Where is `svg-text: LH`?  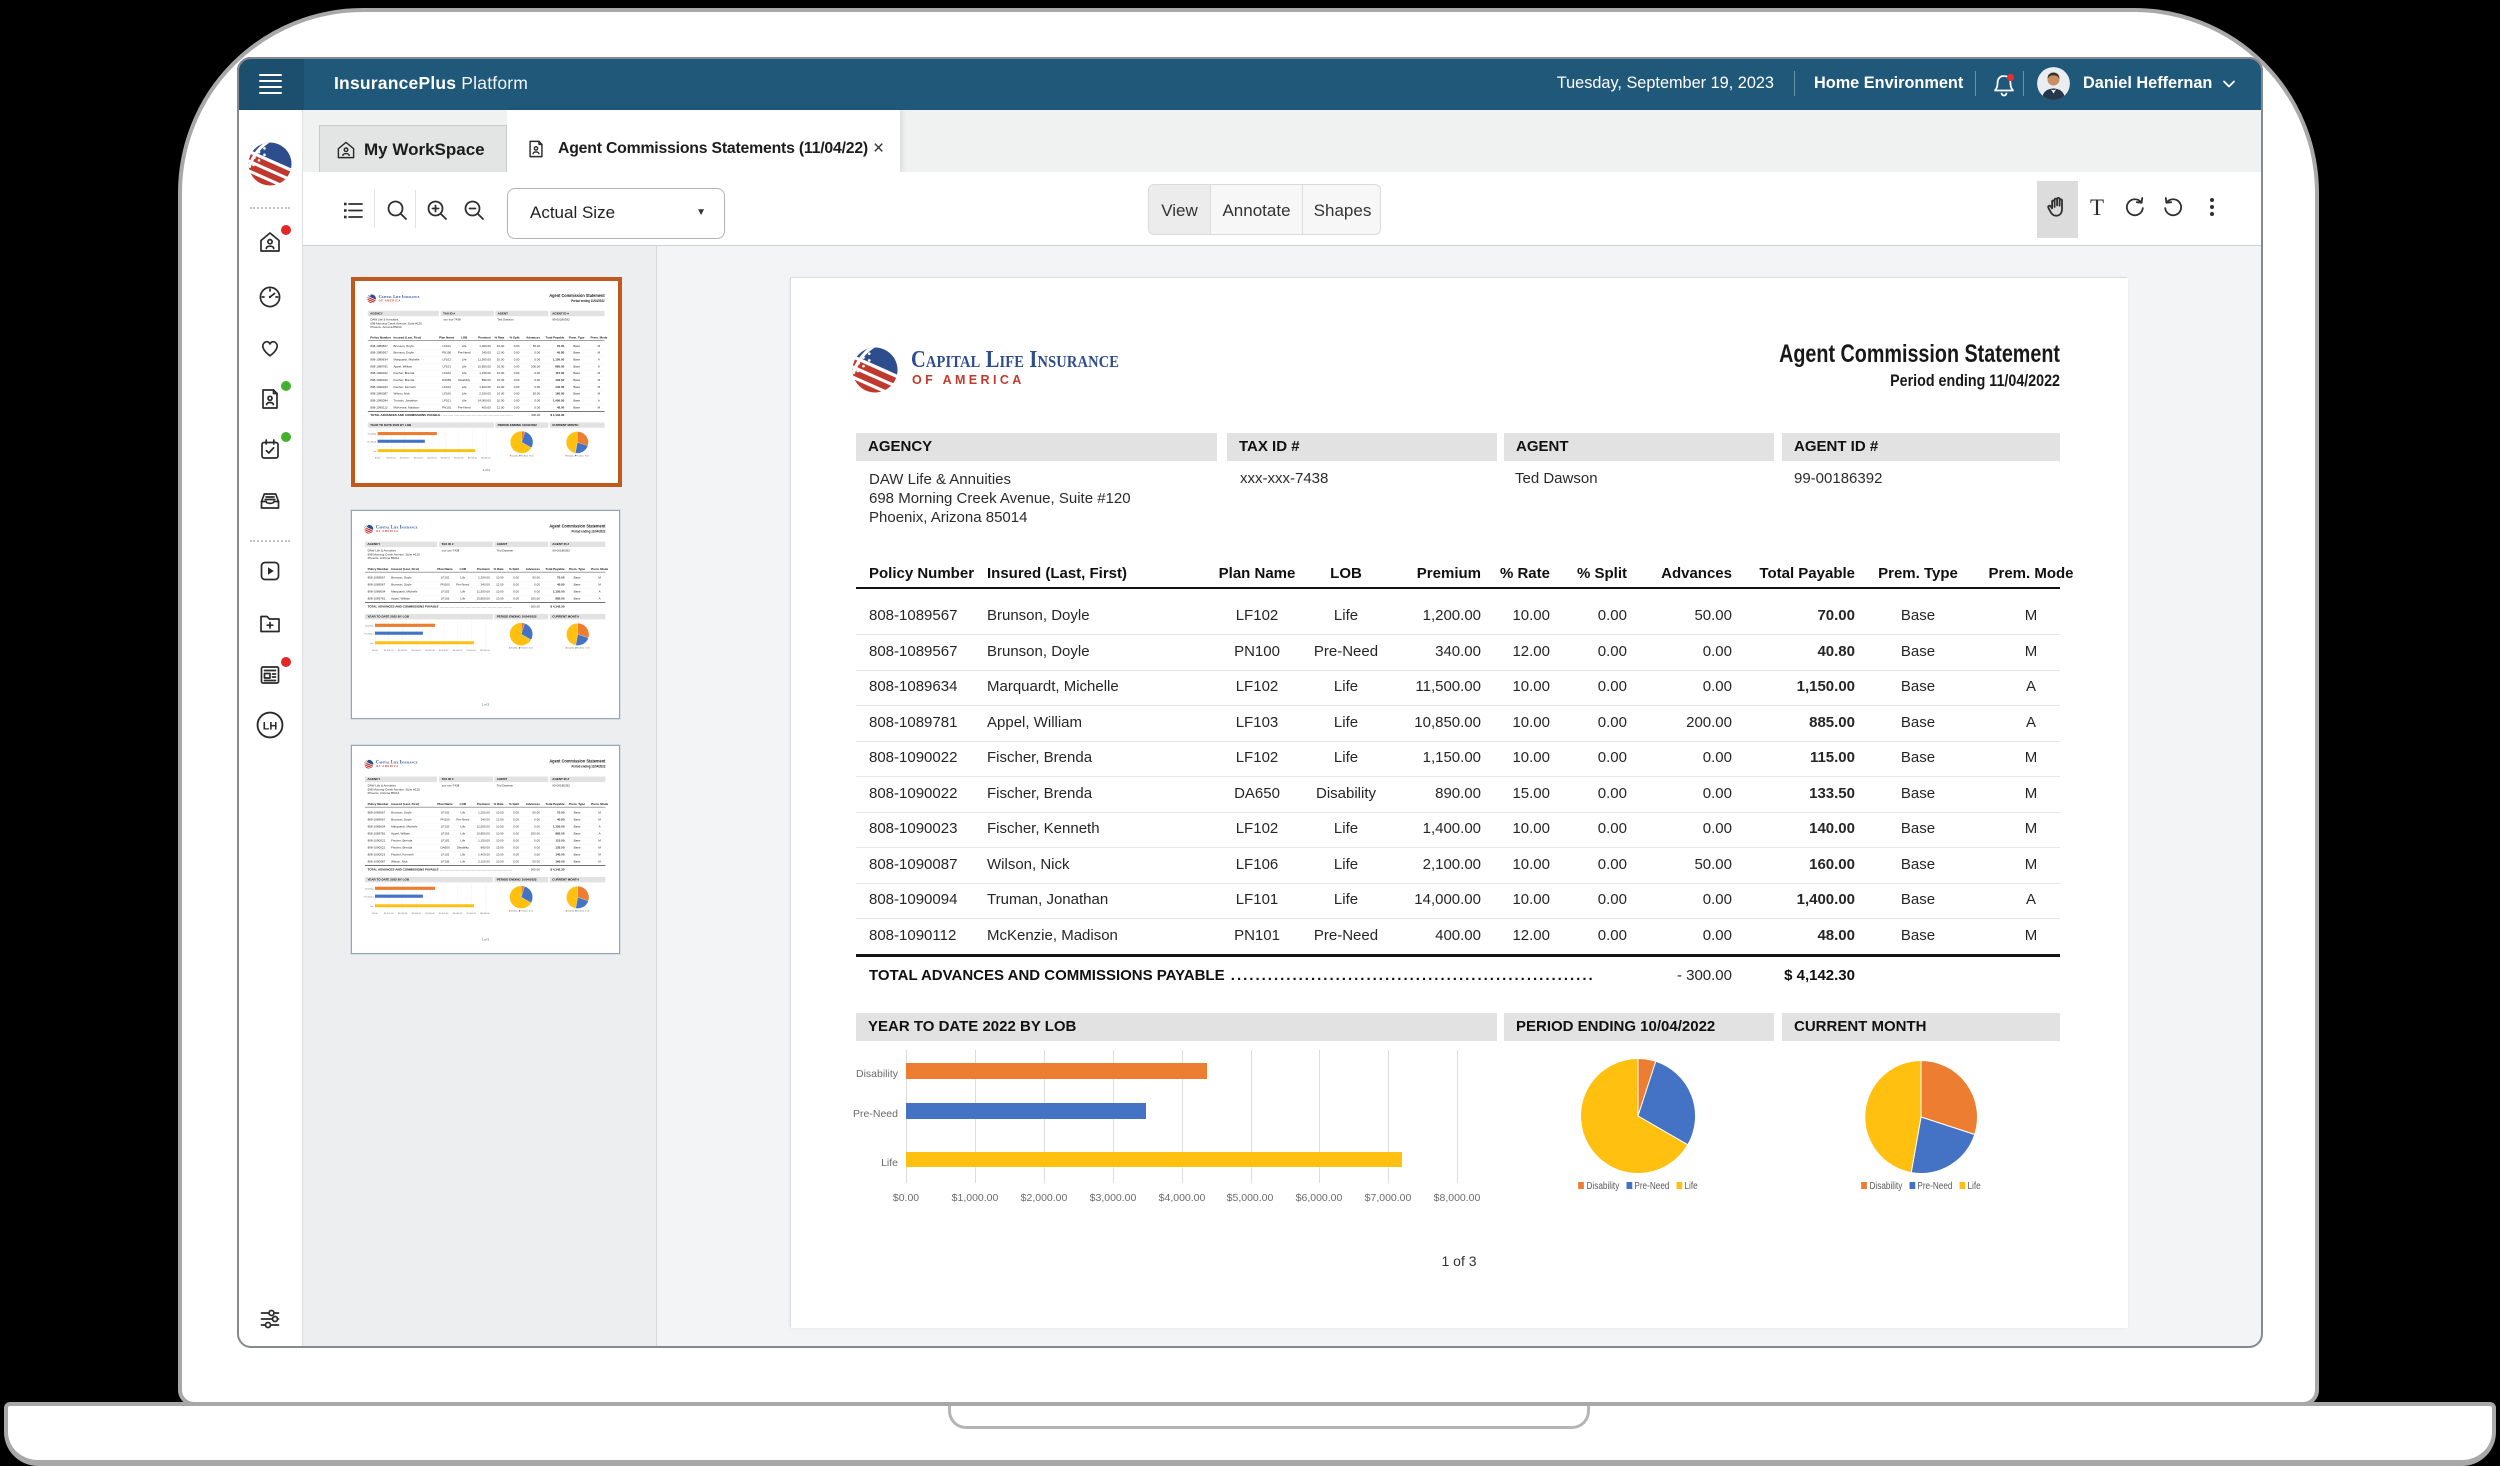 svg-text: LH is located at coordinates (270, 727).